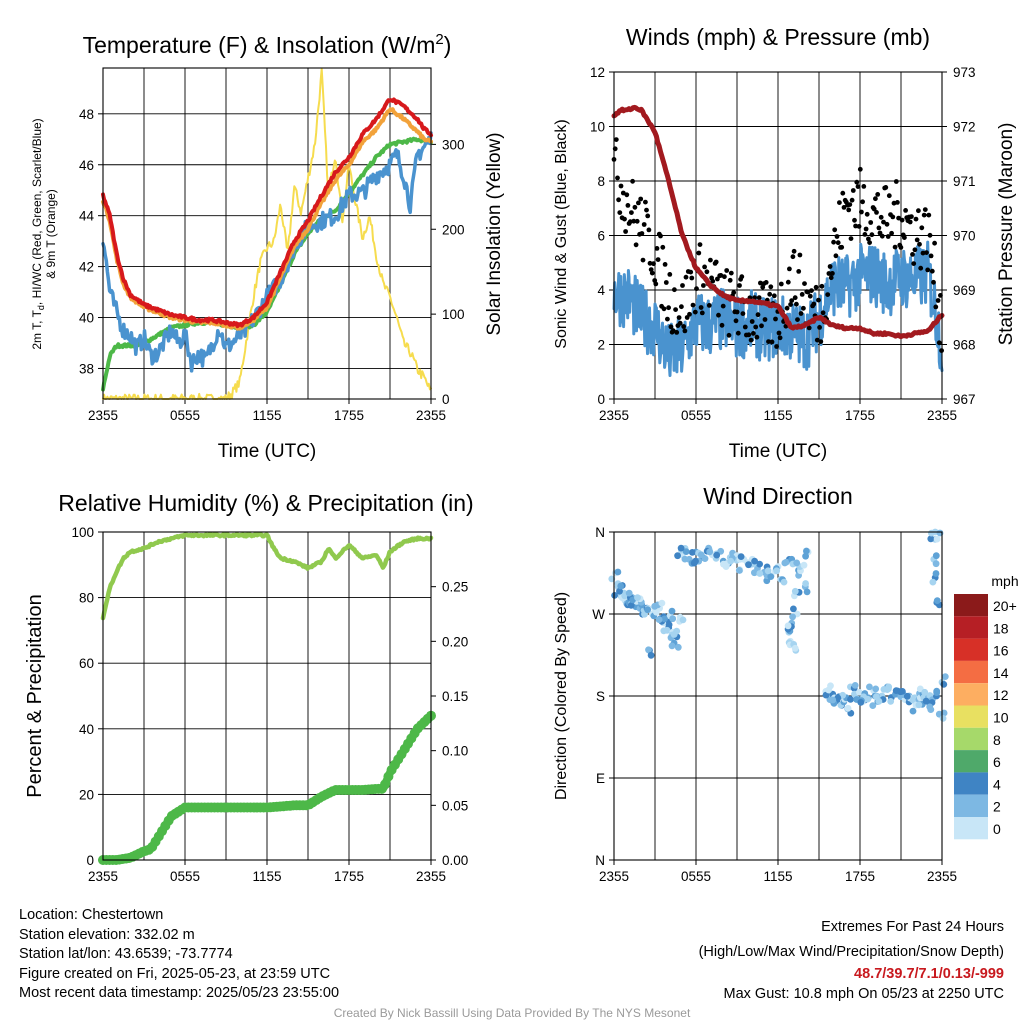 Image resolution: width=1024 pixels, height=1024 pixels. I want to click on chart-title-main: Temperature (F) & Insolation (W/m, so click(259, 45).